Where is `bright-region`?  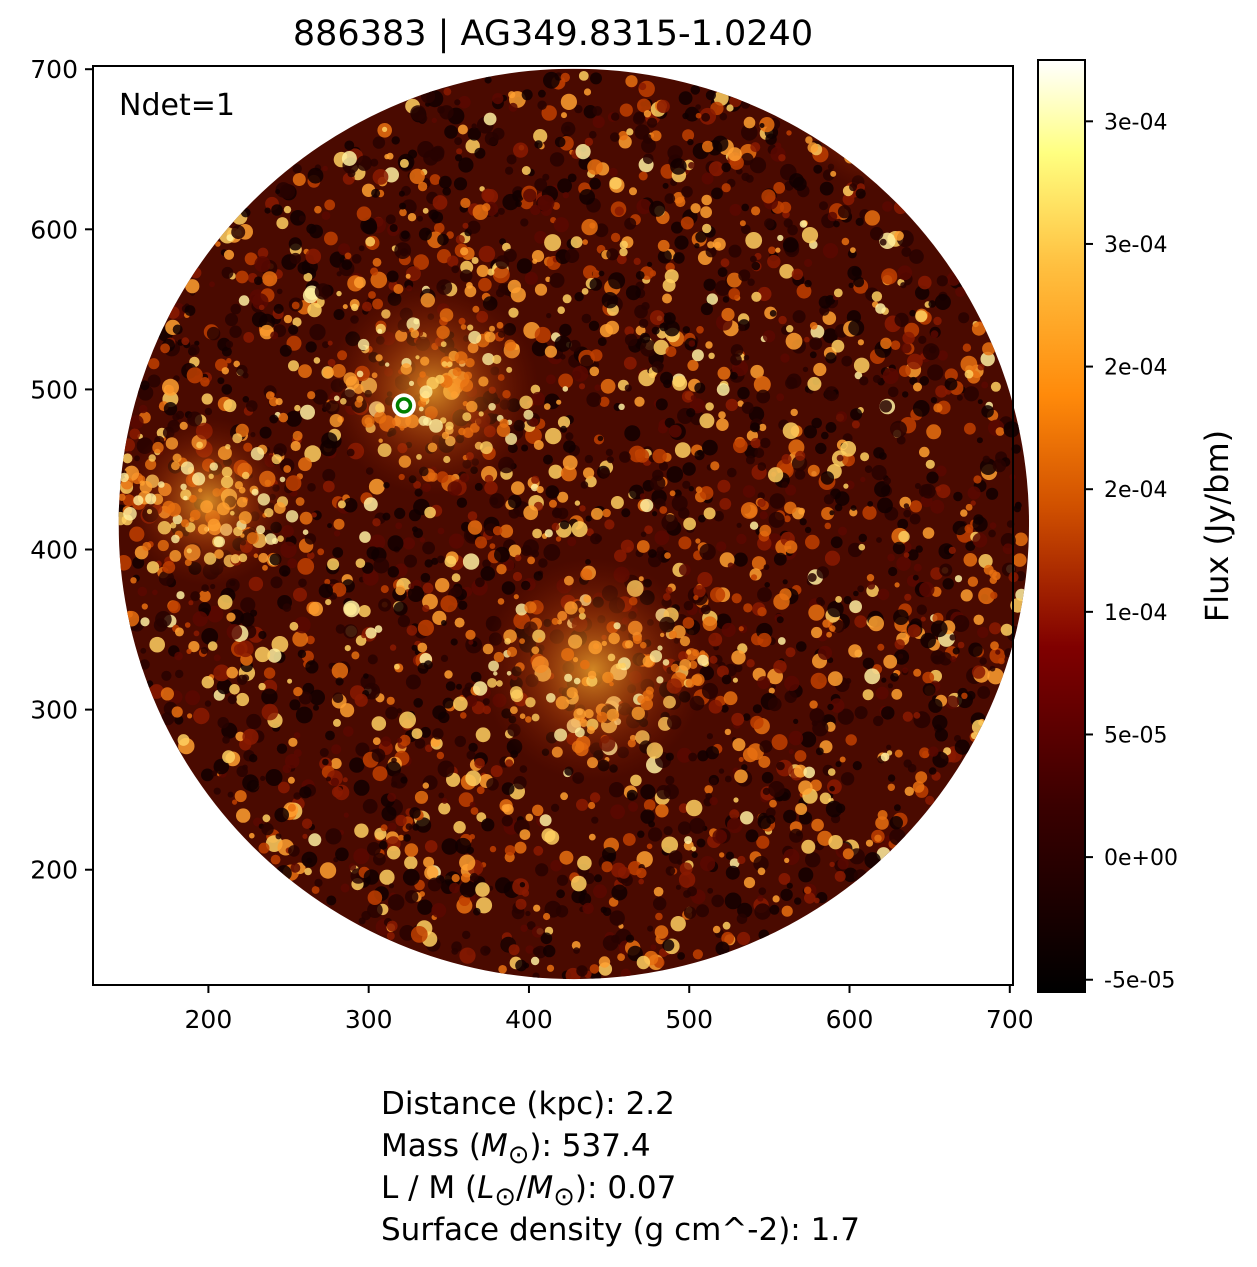 bright-region is located at coordinates (593, 670).